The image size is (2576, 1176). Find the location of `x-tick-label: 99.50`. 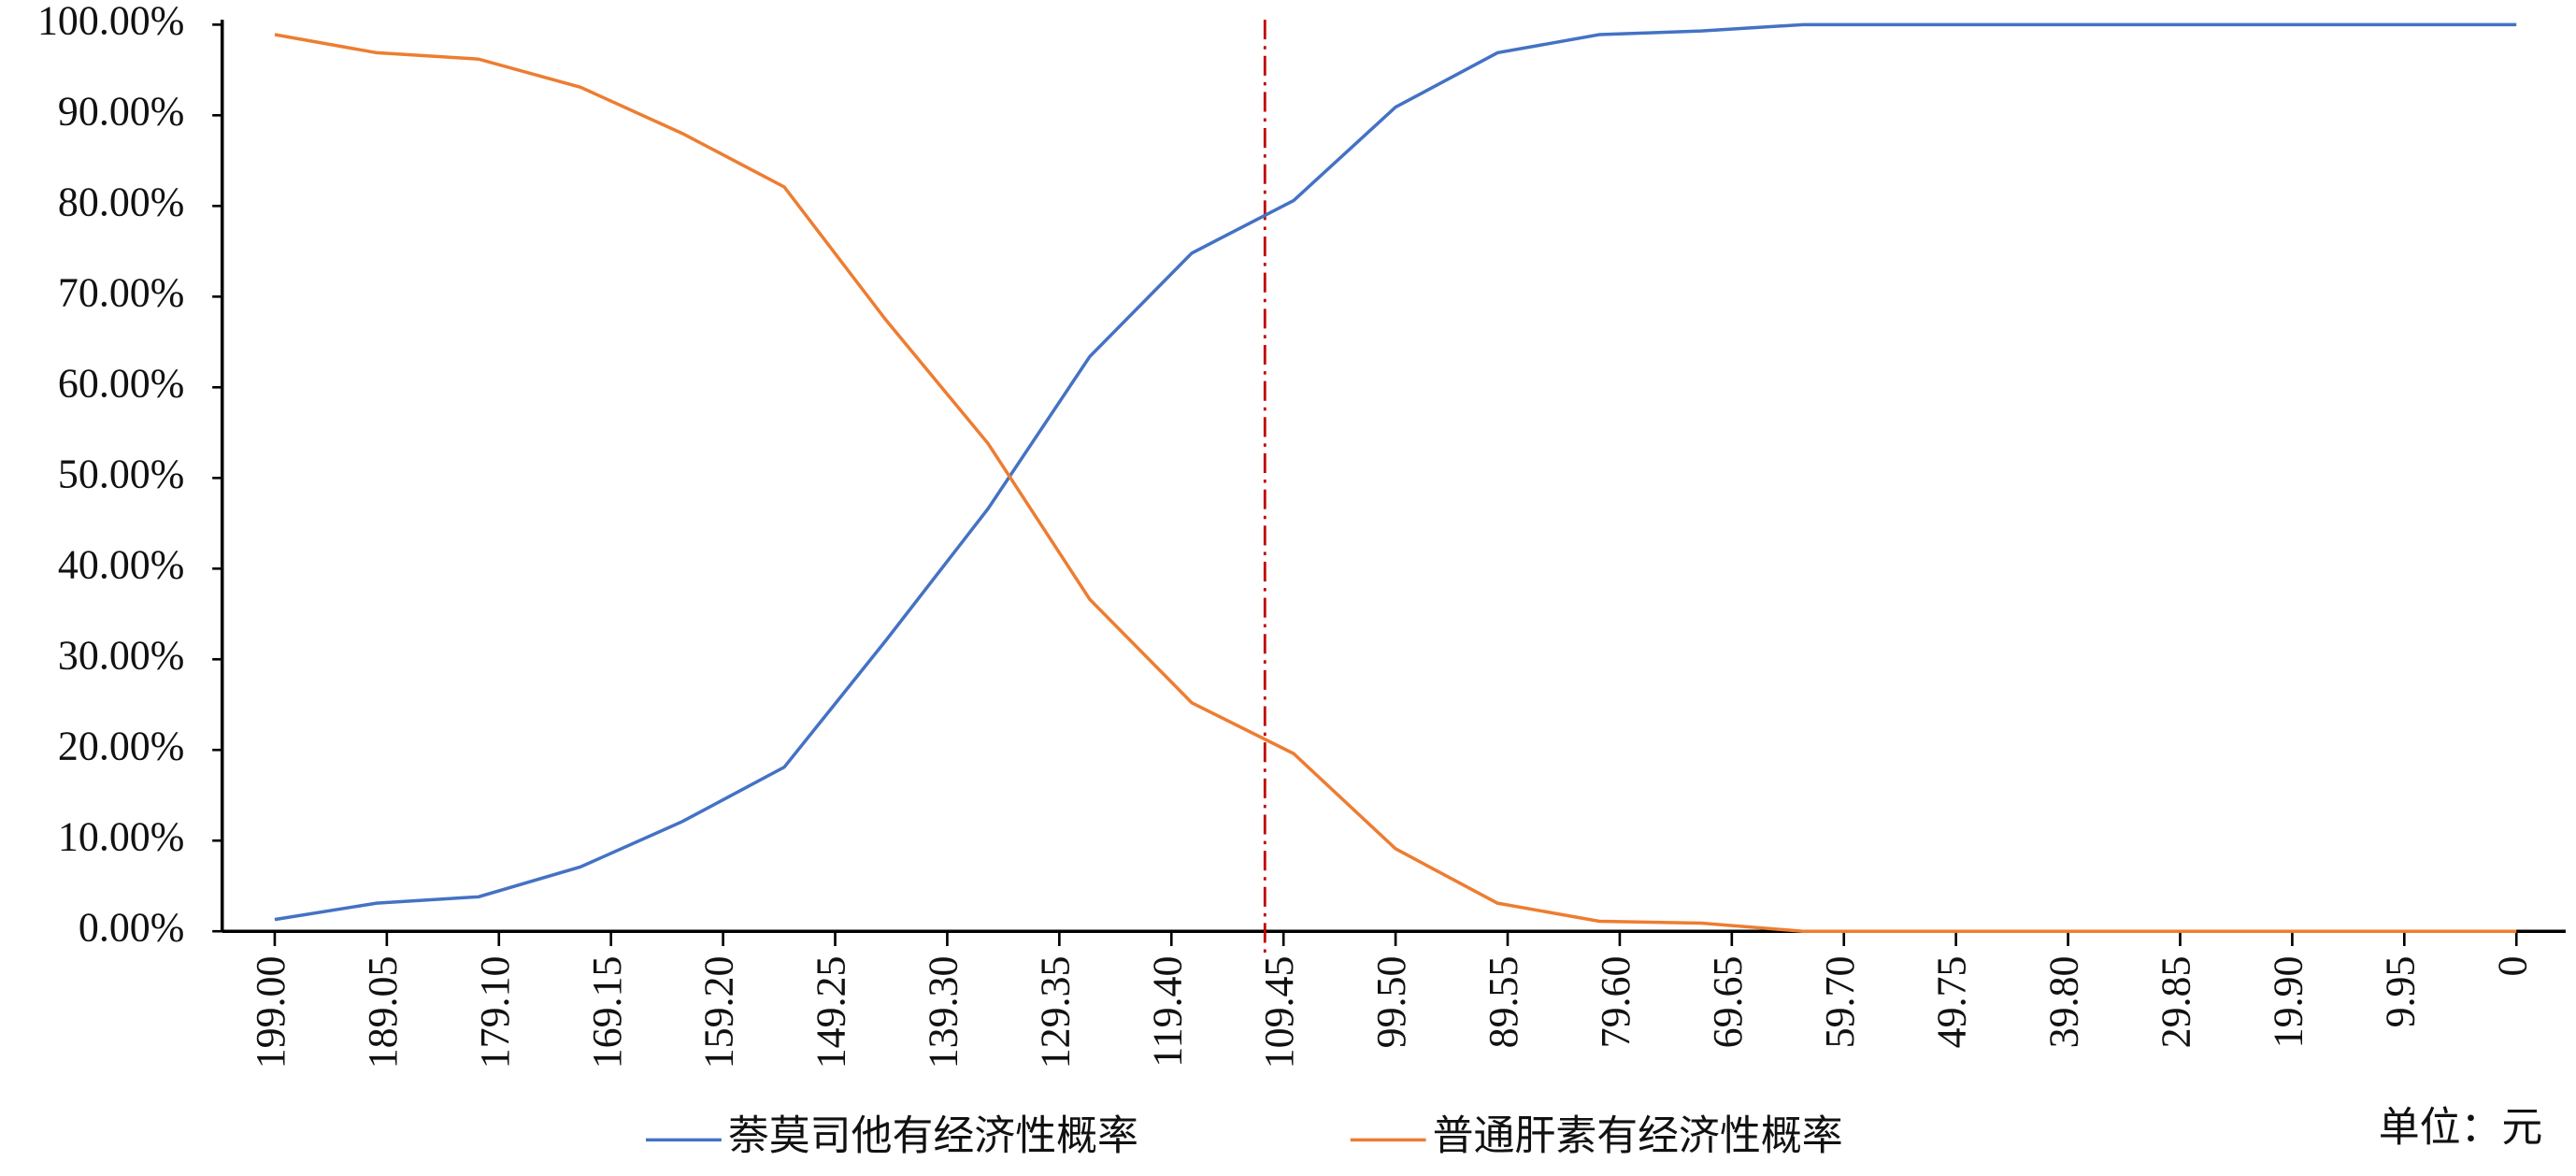

x-tick-label: 99.50 is located at coordinates (1391, 1002).